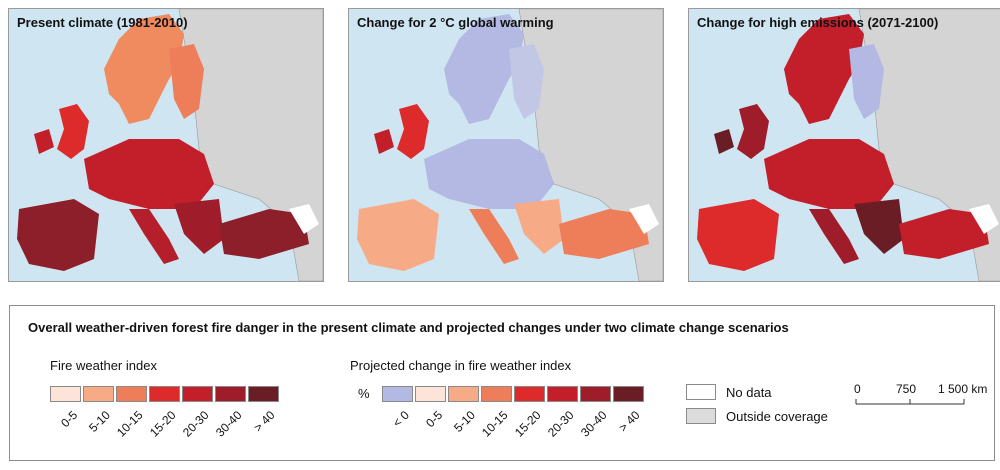 Image resolution: width=1000 pixels, height=470 pixels. What do you see at coordinates (99, 421) in the screenshot?
I see `fwi-tick-1: 5-10` at bounding box center [99, 421].